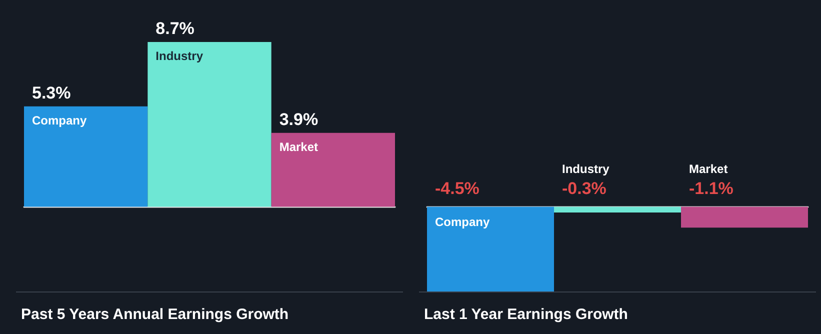 Image resolution: width=821 pixels, height=334 pixels. I want to click on data-label: -0.3%, so click(584, 188).